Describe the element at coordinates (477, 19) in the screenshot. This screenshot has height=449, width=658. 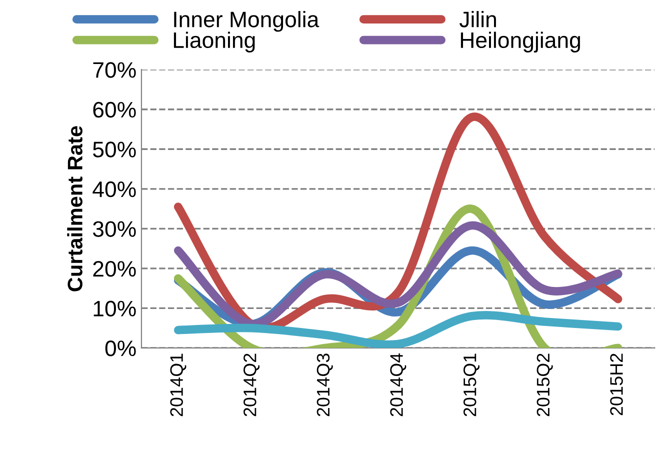
I see `legend-label: Jilin` at that location.